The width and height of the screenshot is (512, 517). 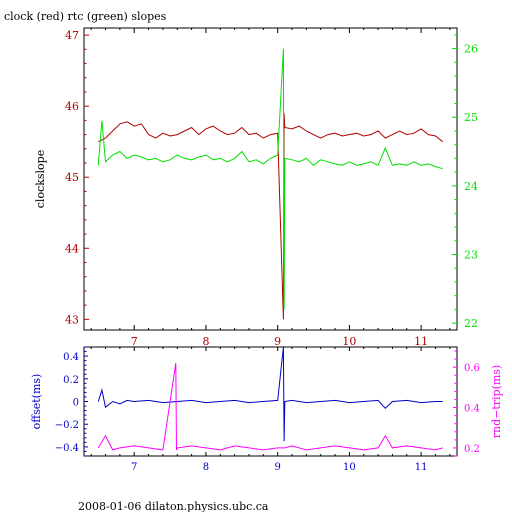 I want to click on series-rnd-trip-line, so click(x=270, y=407).